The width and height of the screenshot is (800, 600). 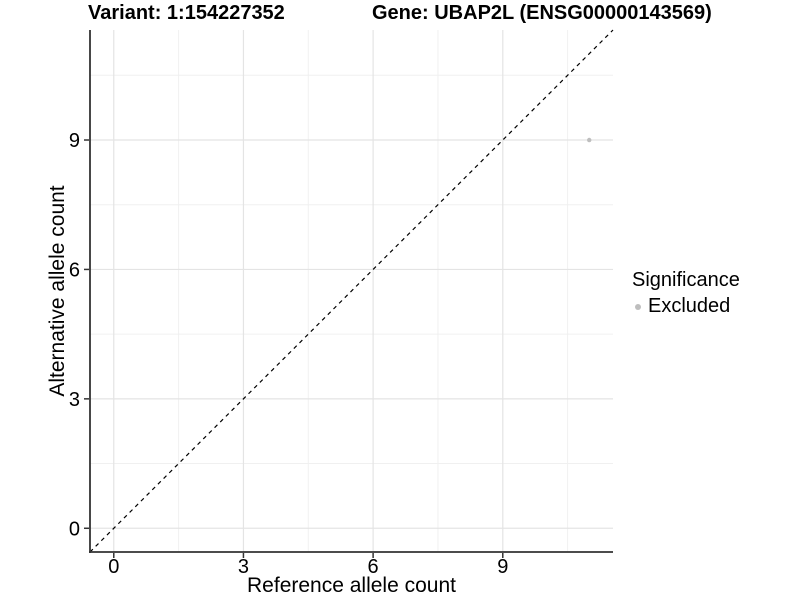 I want to click on y-tick-label: 3, so click(x=74, y=400).